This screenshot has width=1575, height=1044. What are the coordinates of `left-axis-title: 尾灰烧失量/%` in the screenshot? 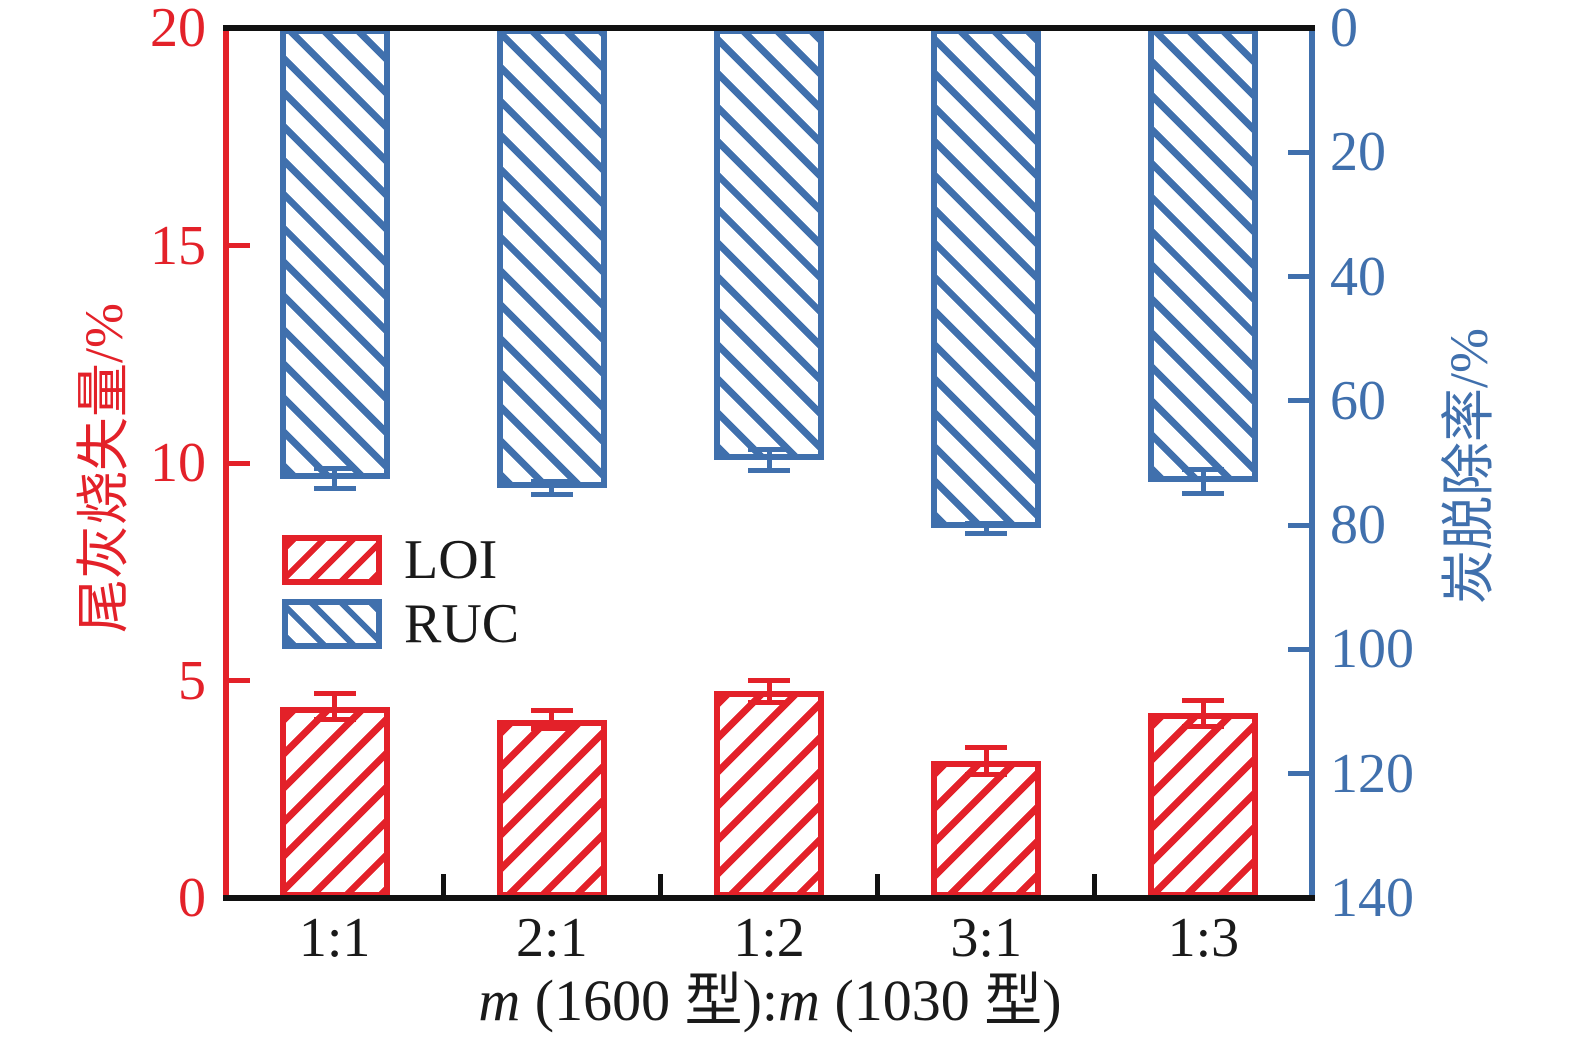 It's located at (104, 468).